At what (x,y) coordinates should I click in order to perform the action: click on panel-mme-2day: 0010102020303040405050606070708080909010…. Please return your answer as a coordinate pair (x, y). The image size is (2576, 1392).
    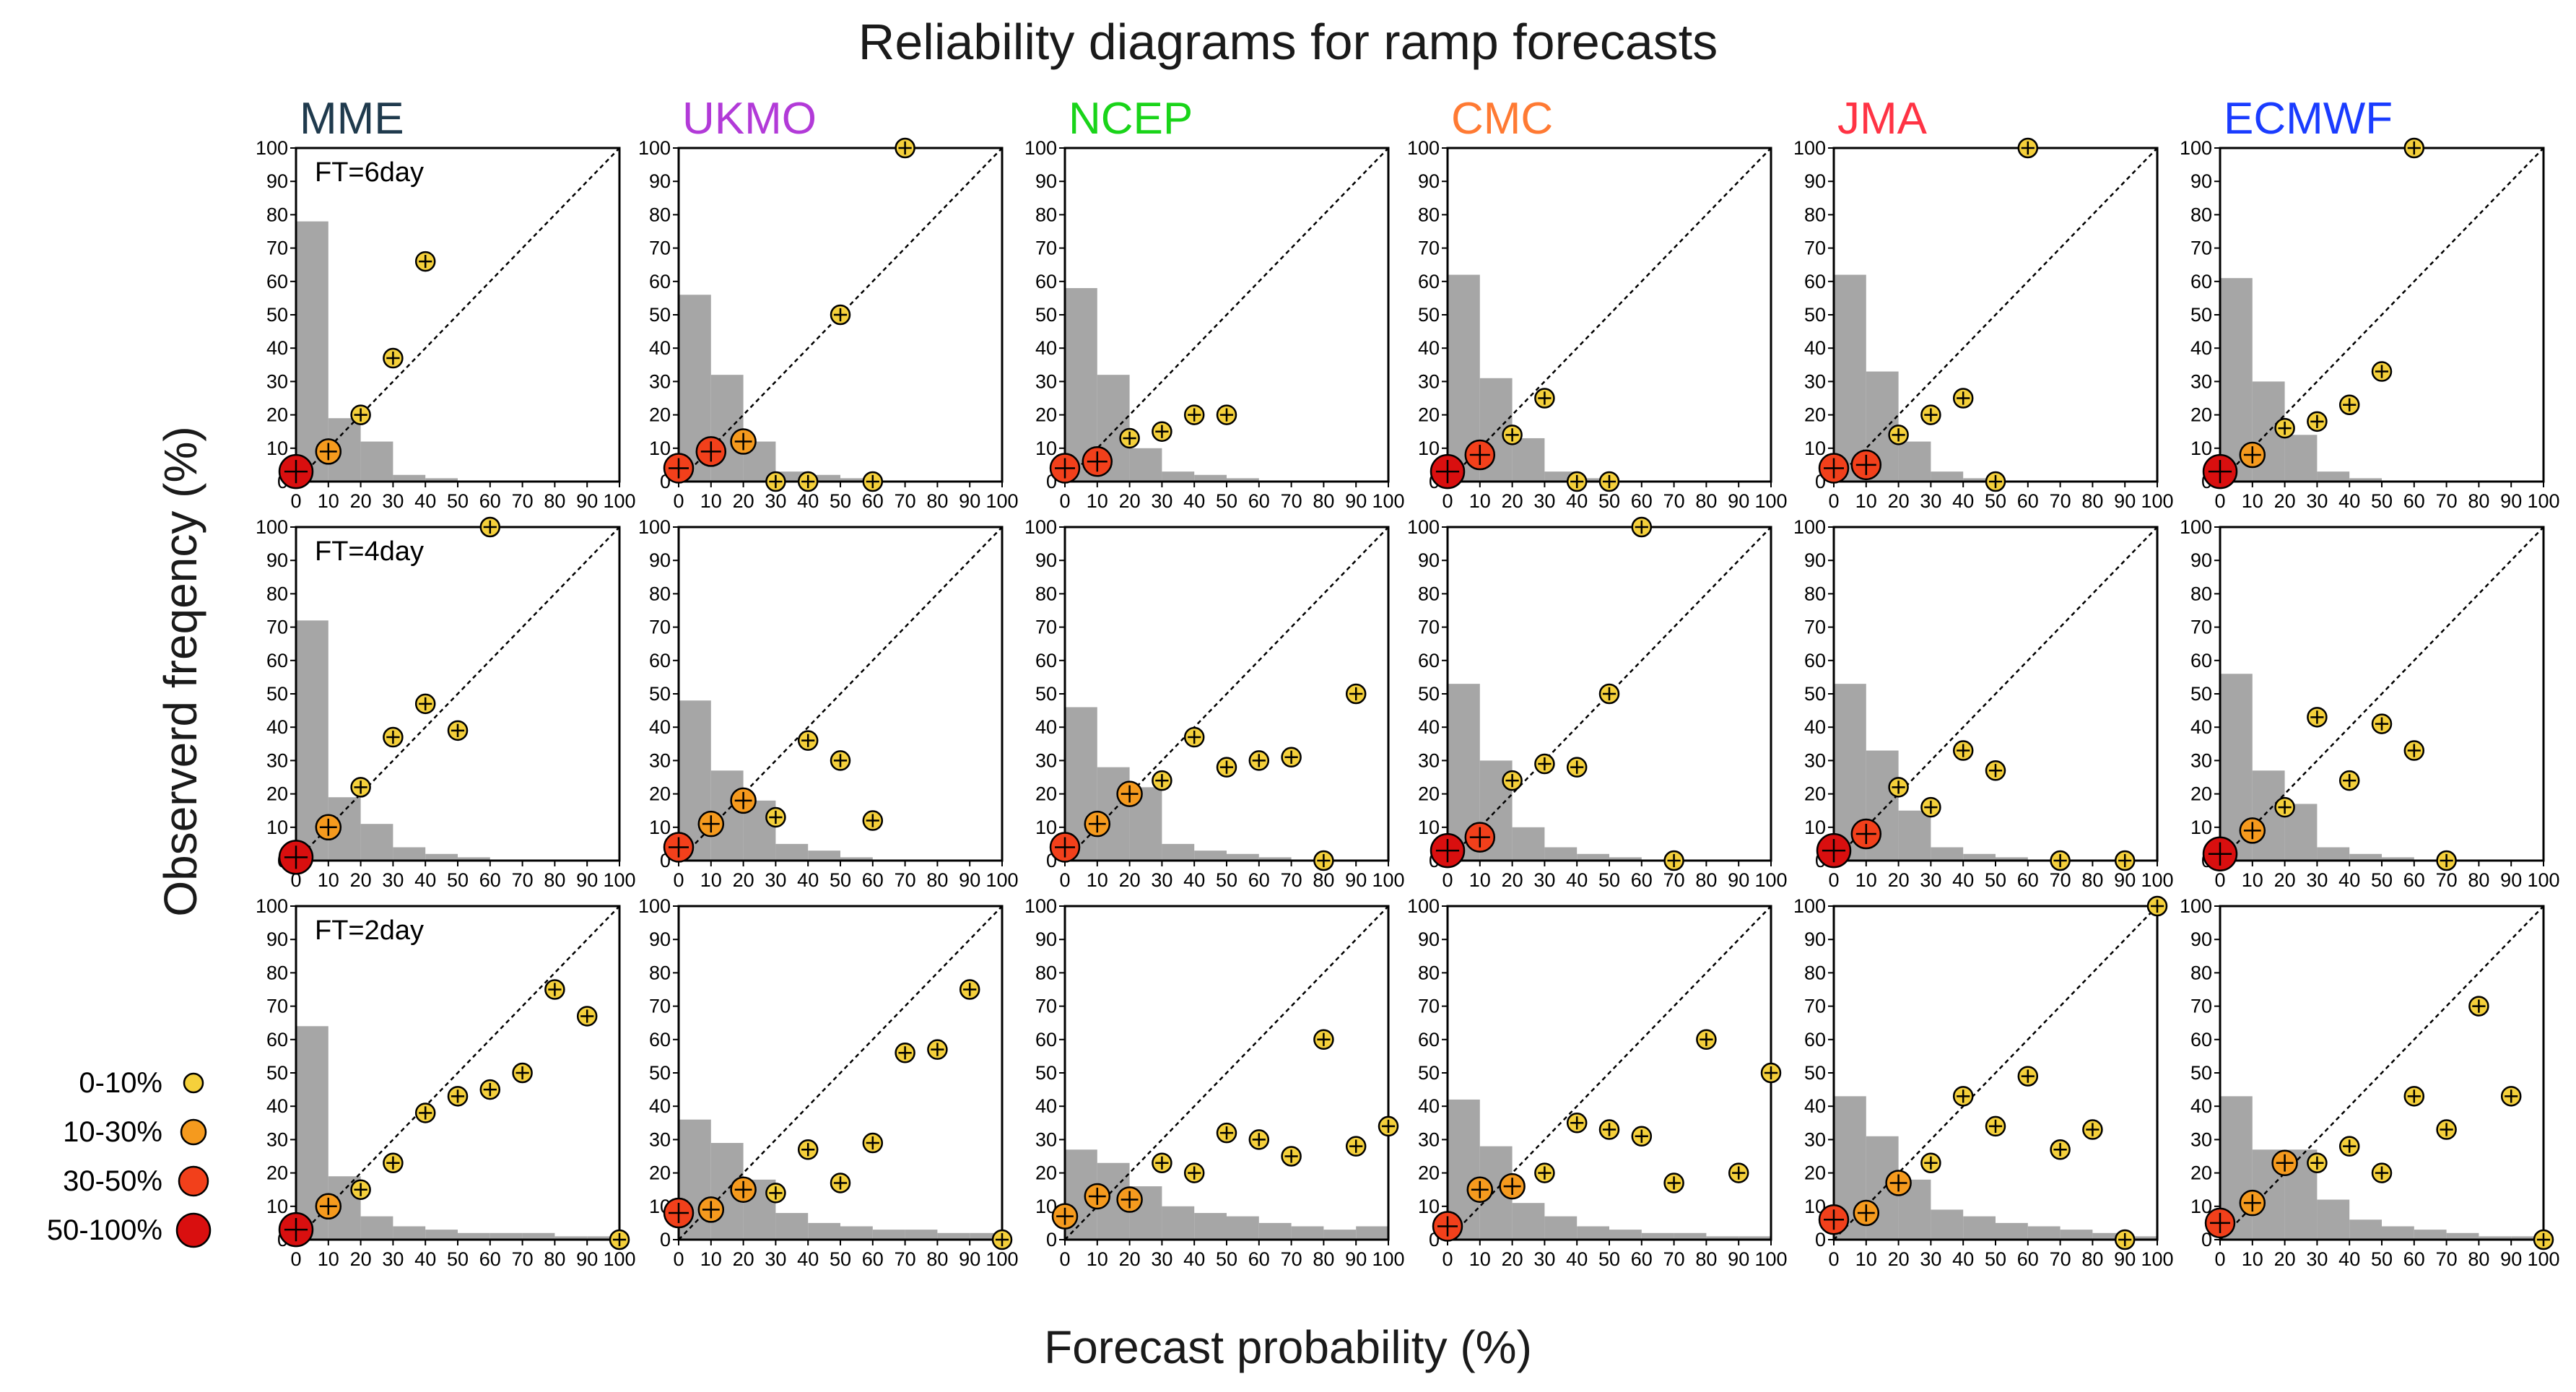
    Looking at the image, I should click on (446, 1082).